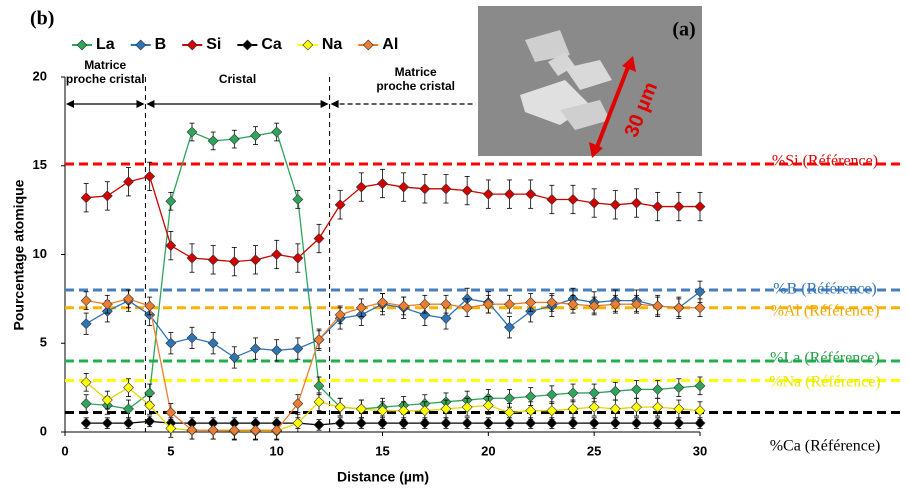  Describe the element at coordinates (40, 75) in the screenshot. I see `y-tick-label: 20` at that location.